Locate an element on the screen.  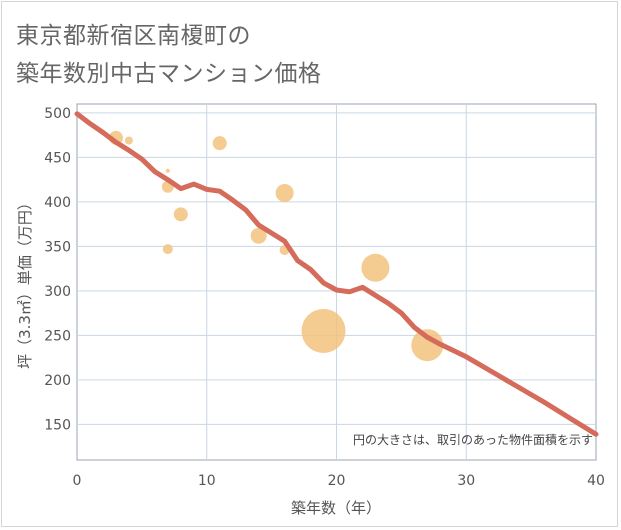
x-tick-label-30: 30 is located at coordinates (466, 481).